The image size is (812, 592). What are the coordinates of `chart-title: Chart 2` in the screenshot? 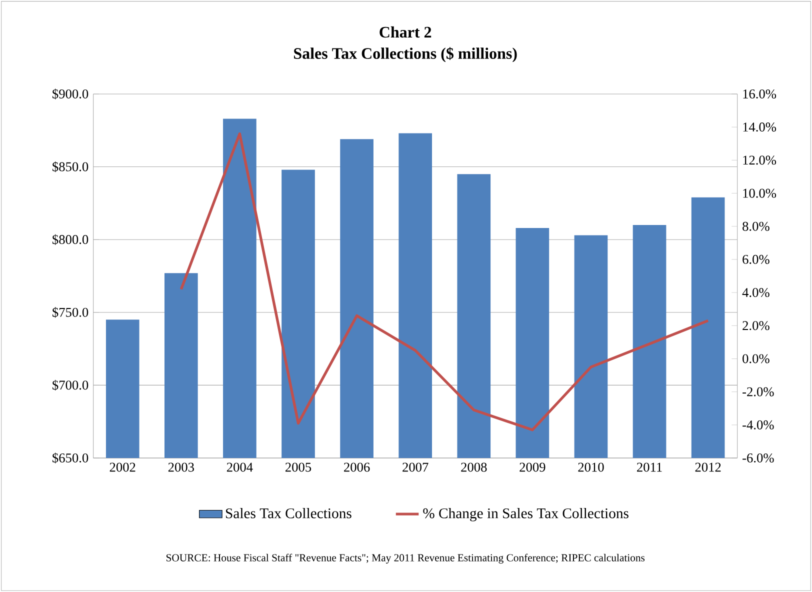 It's located at (406, 32).